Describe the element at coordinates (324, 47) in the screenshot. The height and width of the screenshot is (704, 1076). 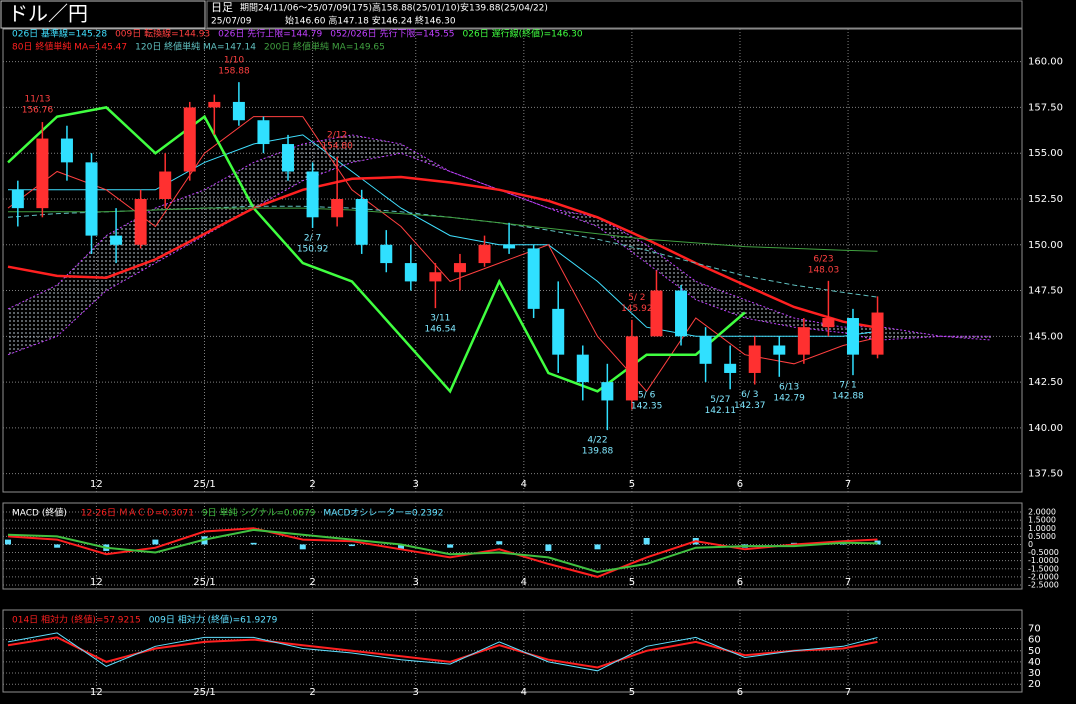
I see `legend-entry: 200日 終値単純 MA=149.65` at that location.